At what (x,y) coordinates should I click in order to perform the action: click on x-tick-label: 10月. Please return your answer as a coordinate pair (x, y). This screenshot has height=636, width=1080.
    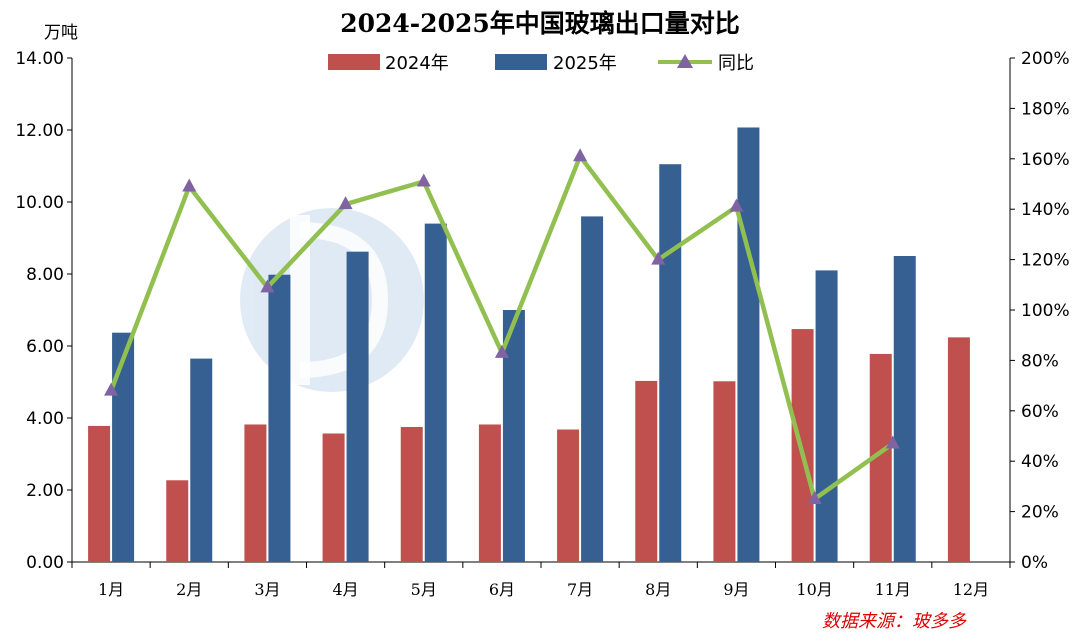
    Looking at the image, I should click on (814, 589).